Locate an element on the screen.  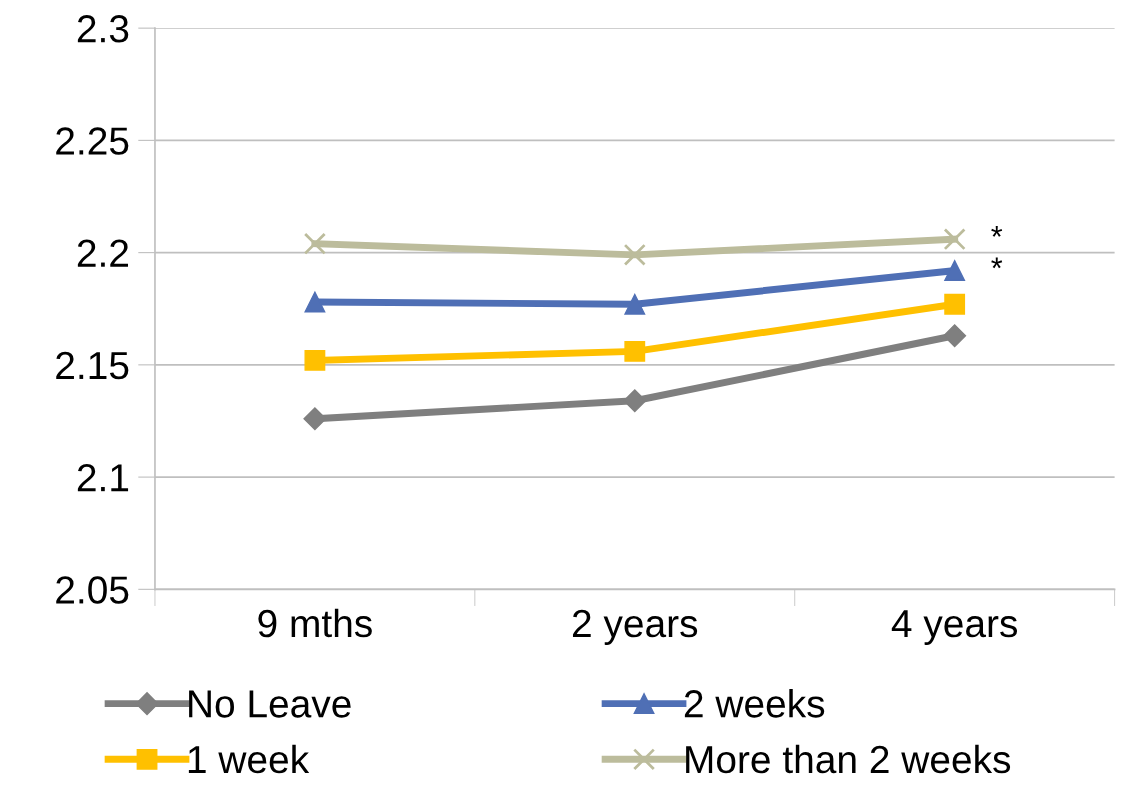
y-tick-label: 2.05 is located at coordinates (92, 590).